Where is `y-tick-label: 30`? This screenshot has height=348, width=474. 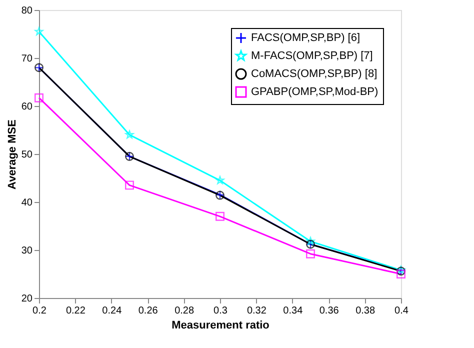
y-tick-label: 30 is located at coordinates (27, 251).